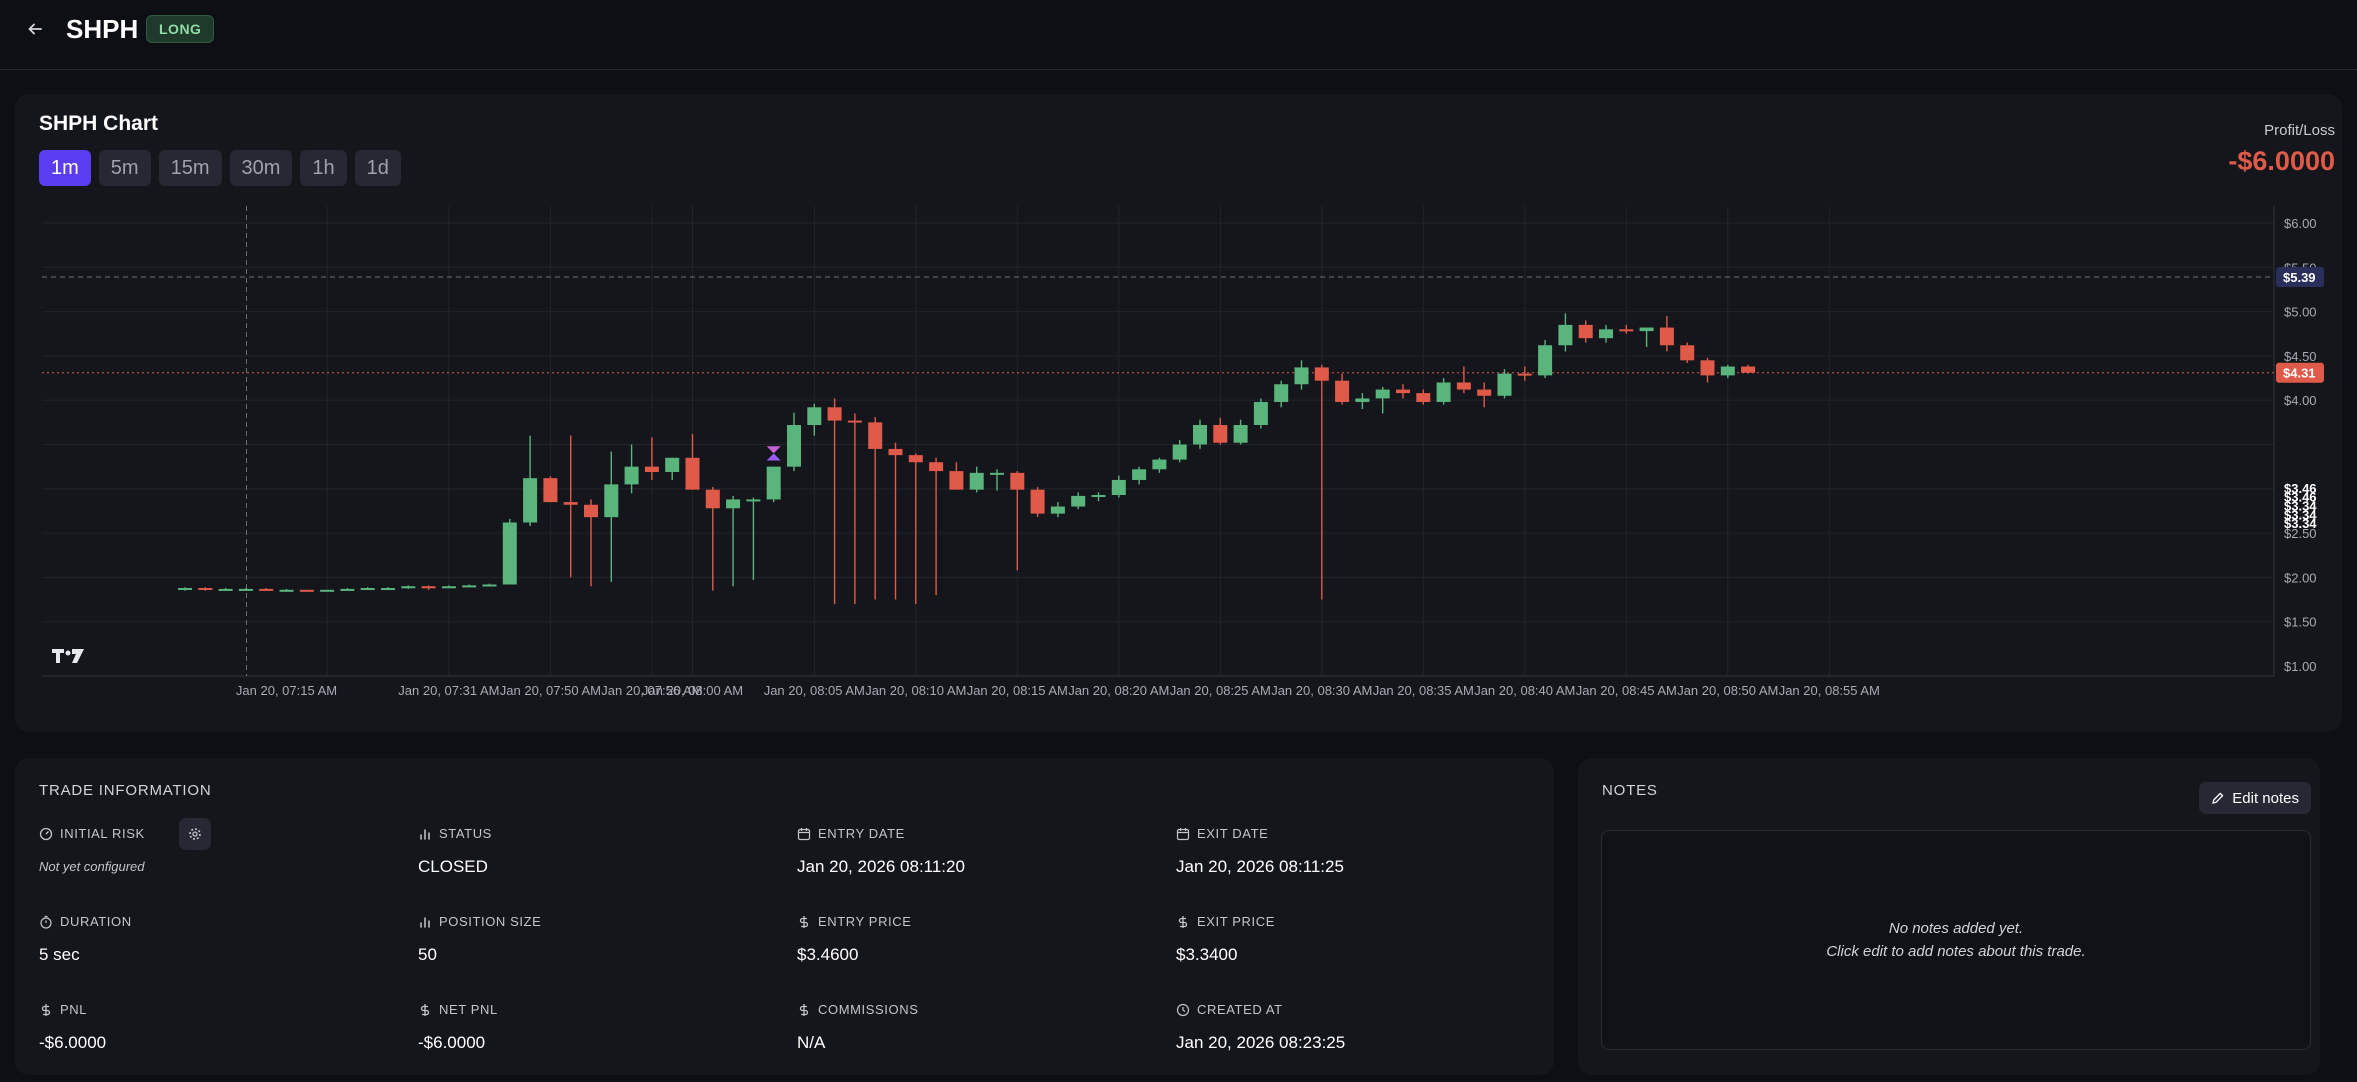  I want to click on profit-loss-value: -$6.0000, so click(2281, 161).